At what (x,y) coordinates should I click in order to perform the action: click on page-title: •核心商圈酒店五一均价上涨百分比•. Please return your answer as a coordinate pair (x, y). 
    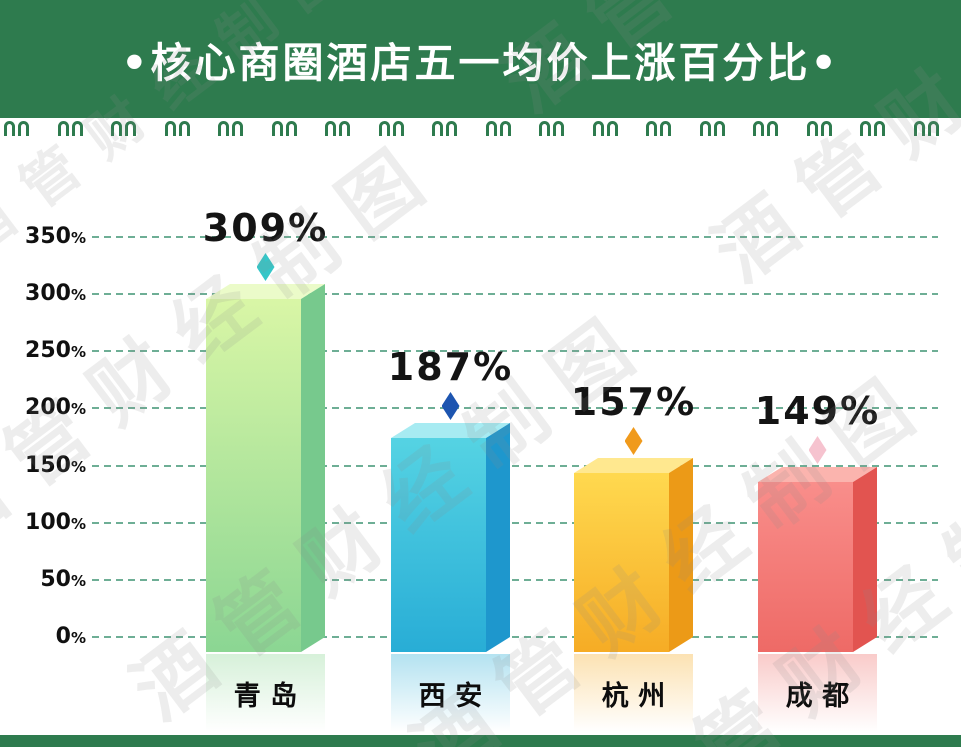
    Looking at the image, I should click on (480, 63).